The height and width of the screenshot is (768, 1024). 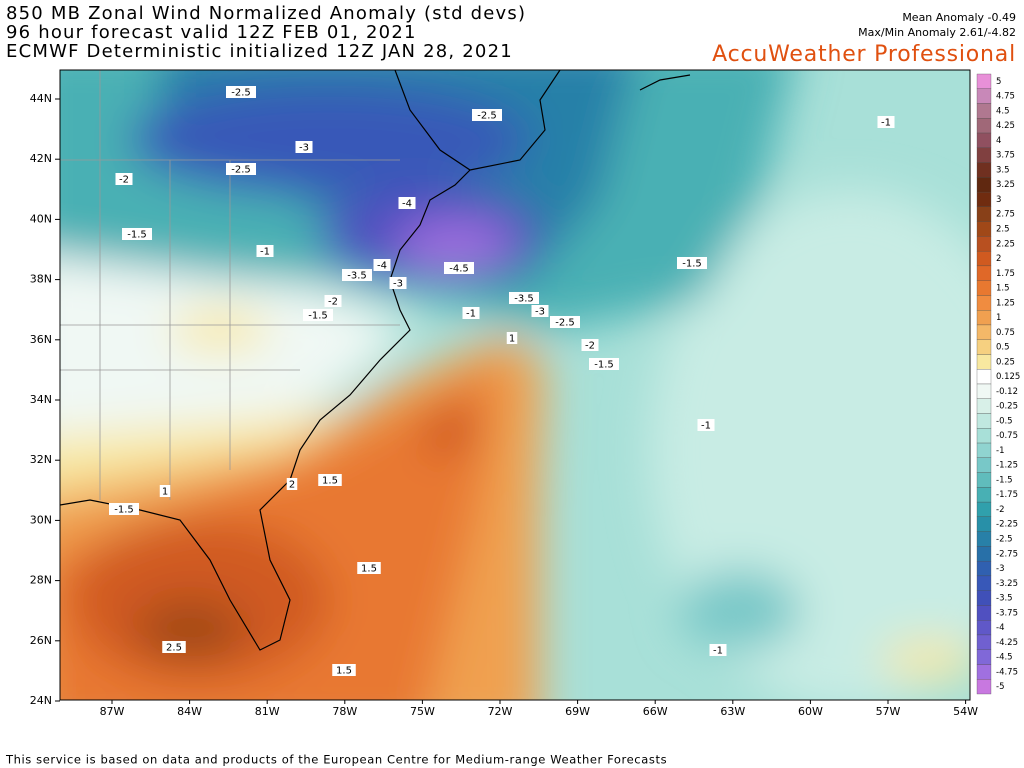 What do you see at coordinates (1008, 377) in the screenshot?
I see `colorbar-label: 0.125` at bounding box center [1008, 377].